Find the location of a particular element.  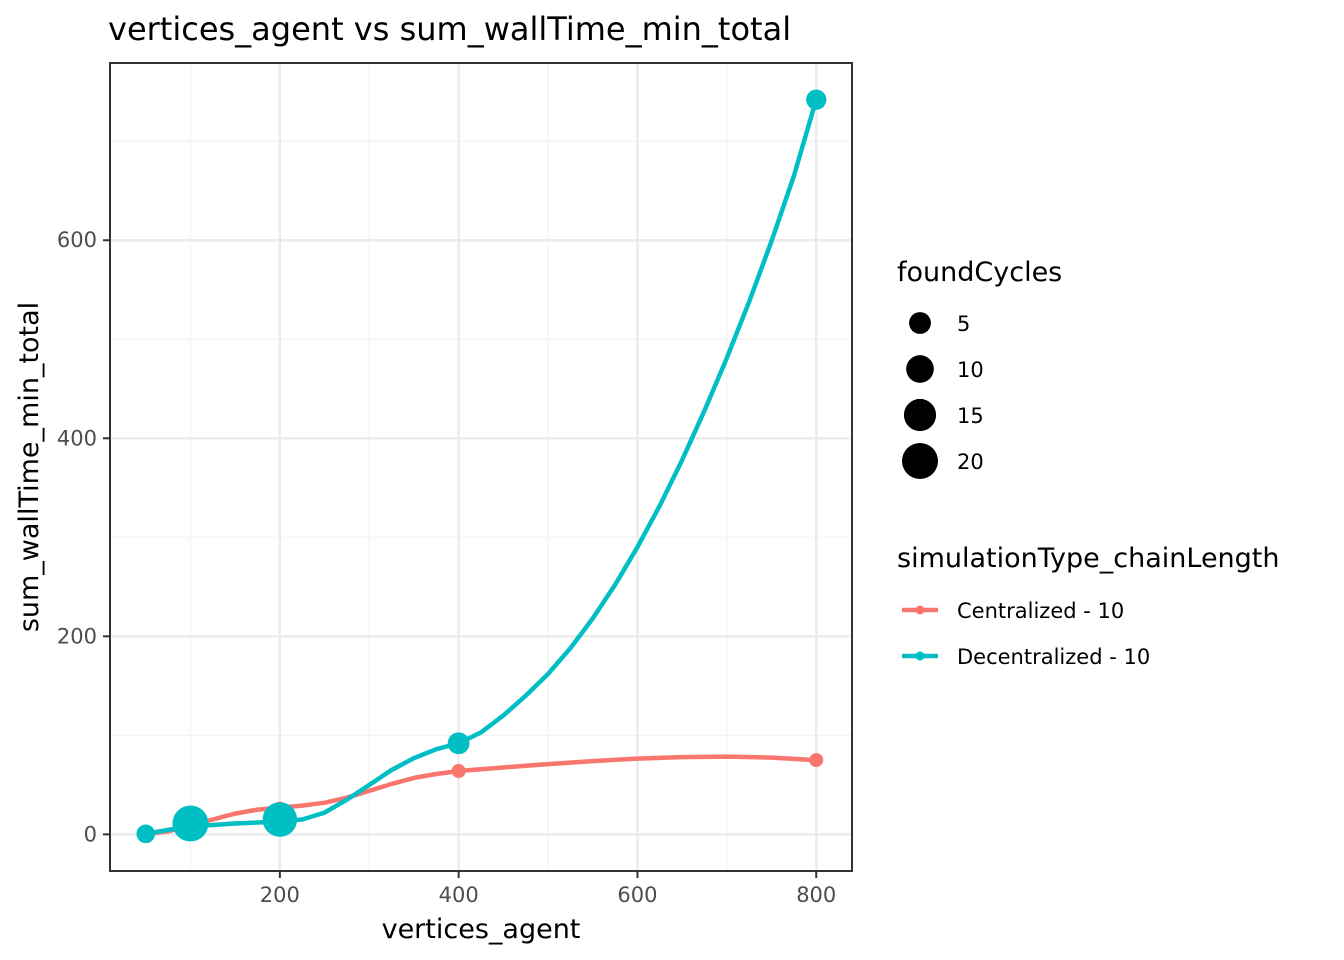

legend-size-label: 5 is located at coordinates (963, 324).